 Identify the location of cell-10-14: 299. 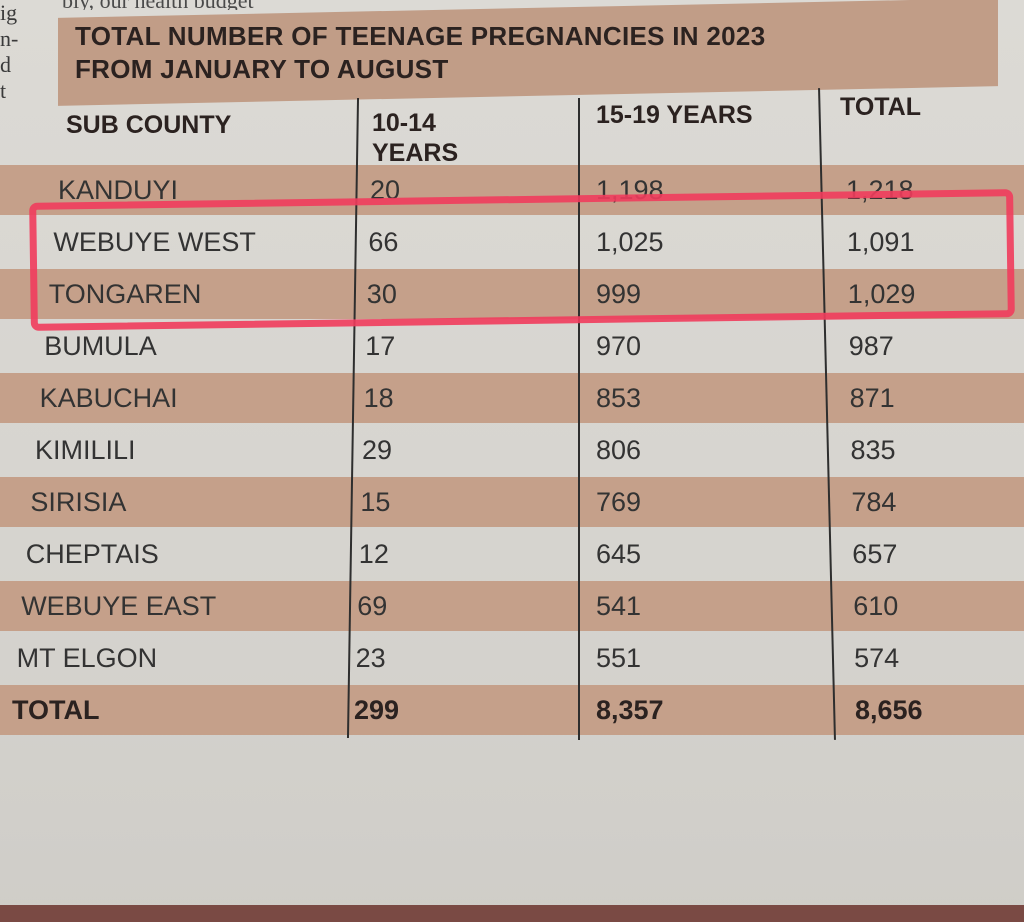
(377, 710).